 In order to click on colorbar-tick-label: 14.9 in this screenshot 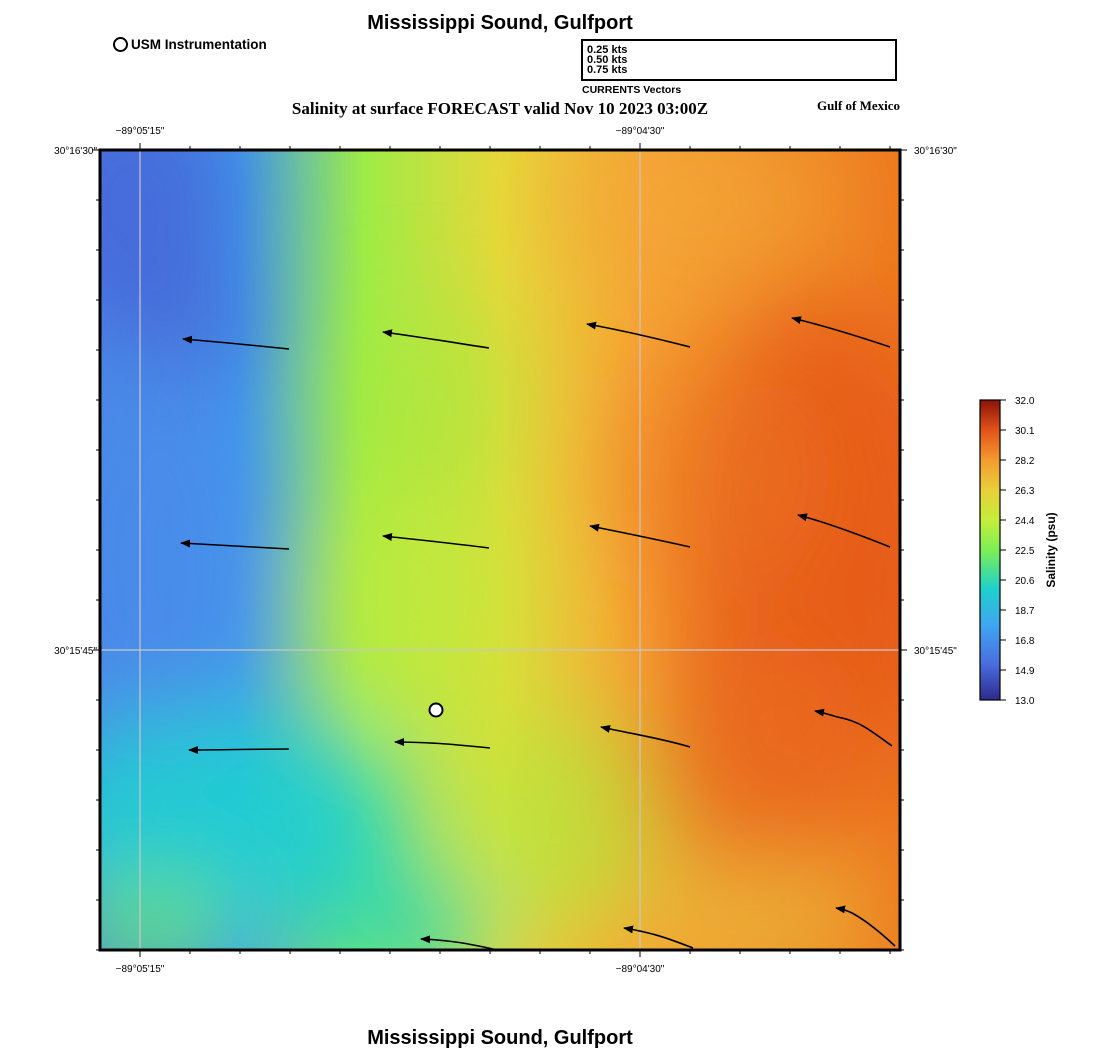, I will do `click(1025, 671)`.